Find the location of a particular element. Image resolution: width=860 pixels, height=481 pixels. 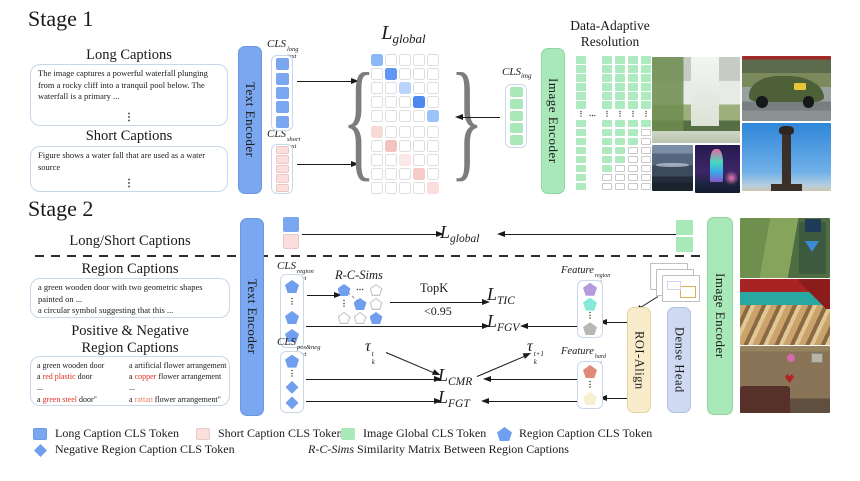

photo-detail-frame is located at coordinates (816, 357).